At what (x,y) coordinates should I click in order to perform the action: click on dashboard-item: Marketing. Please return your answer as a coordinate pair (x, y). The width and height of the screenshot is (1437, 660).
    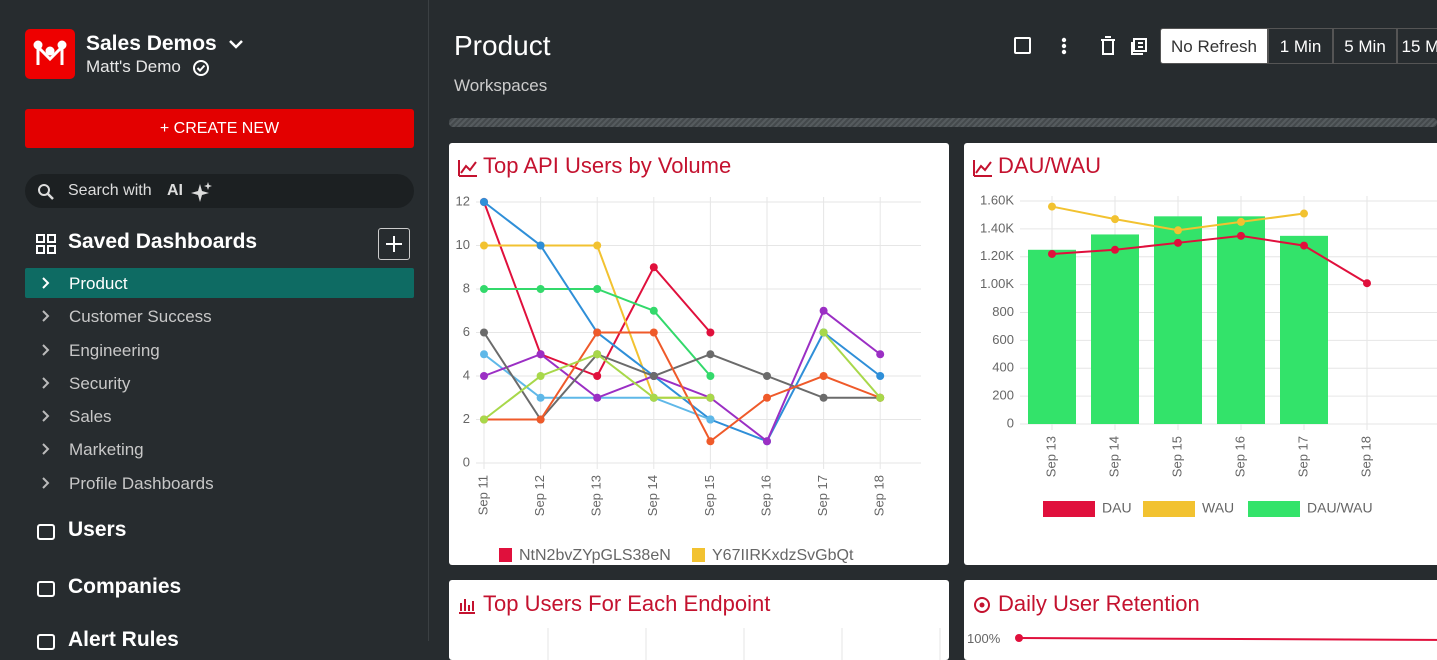
    Looking at the image, I should click on (219, 449).